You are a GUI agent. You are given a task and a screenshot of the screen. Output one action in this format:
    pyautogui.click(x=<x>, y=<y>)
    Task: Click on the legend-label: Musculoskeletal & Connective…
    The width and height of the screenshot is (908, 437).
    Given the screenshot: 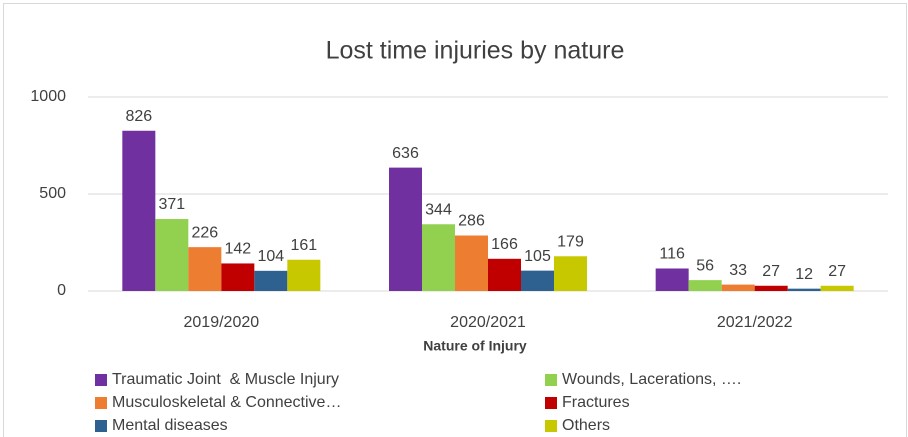 What is the action you would take?
    pyautogui.click(x=226, y=402)
    